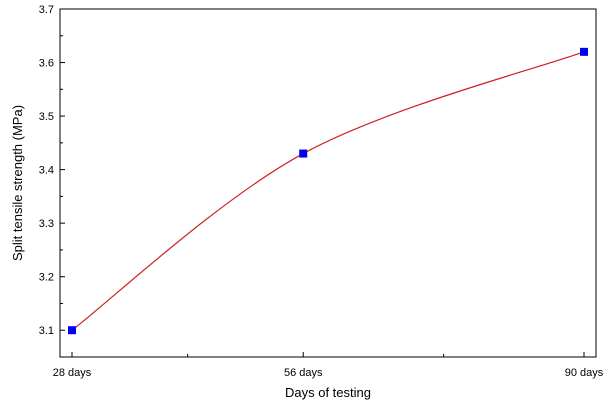 Image resolution: width=609 pixels, height=407 pixels. Describe the element at coordinates (46, 331) in the screenshot. I see `y-tick-label: 3.1` at that location.